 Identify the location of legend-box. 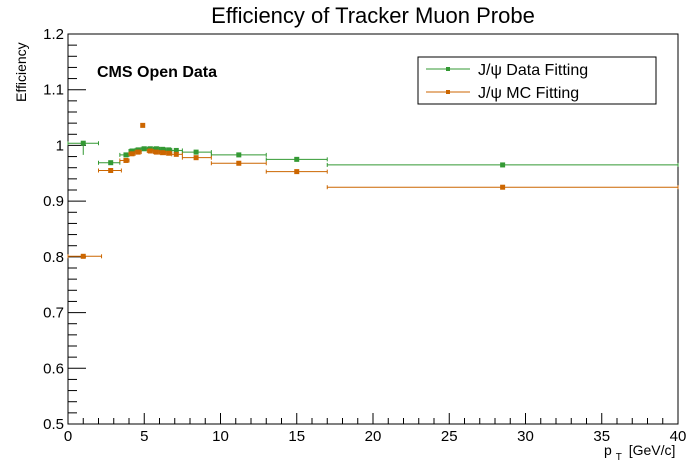
(537, 80).